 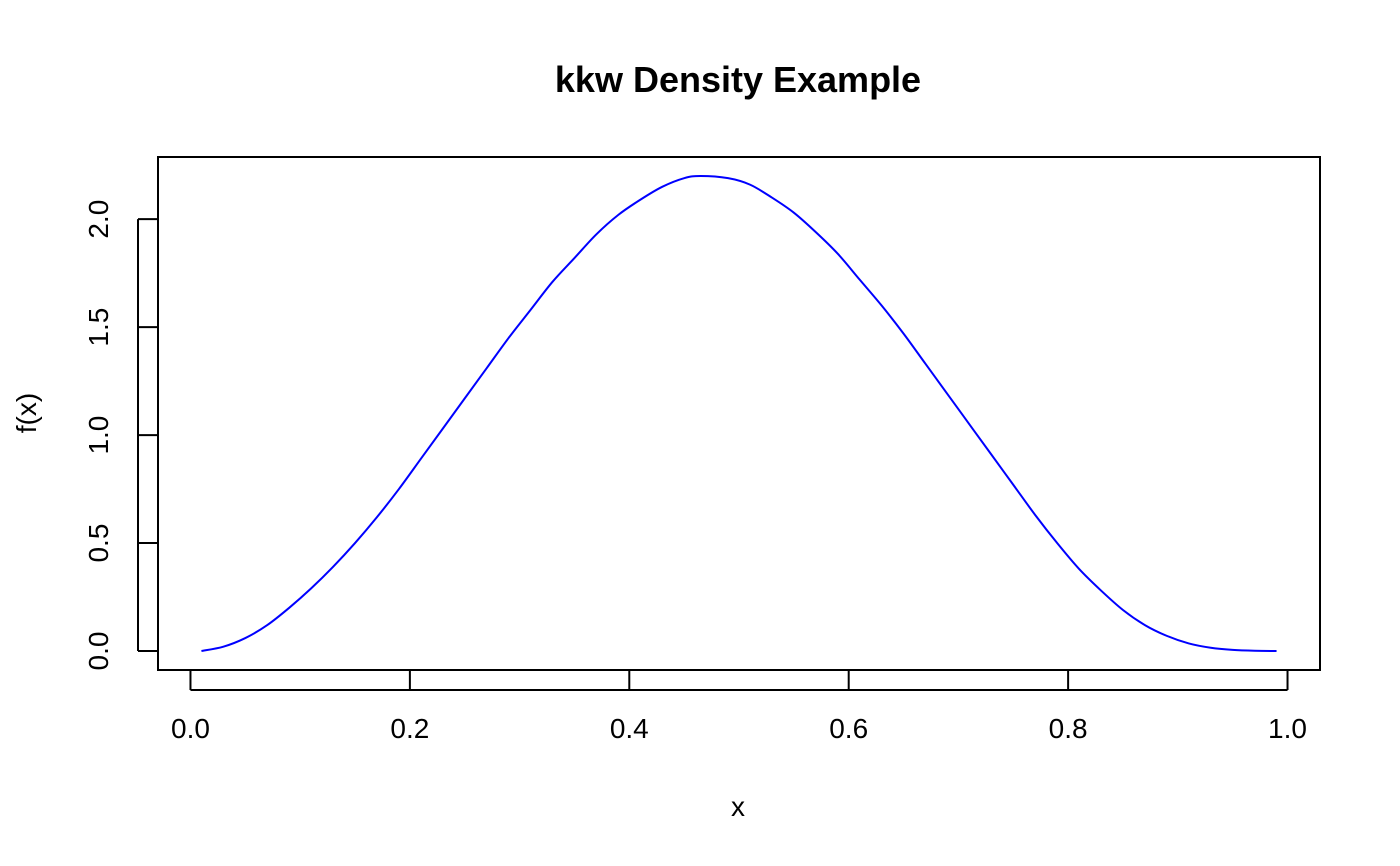 I want to click on x-tick-label: 0.6, so click(x=848, y=728).